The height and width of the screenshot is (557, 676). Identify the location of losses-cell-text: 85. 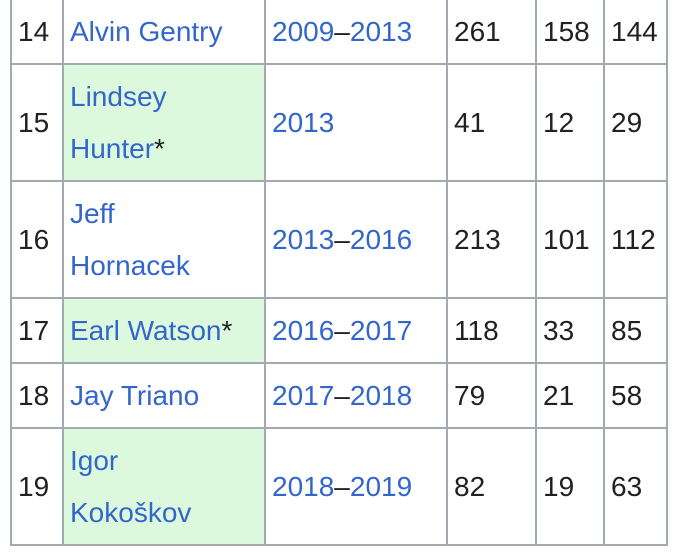
(627, 330).